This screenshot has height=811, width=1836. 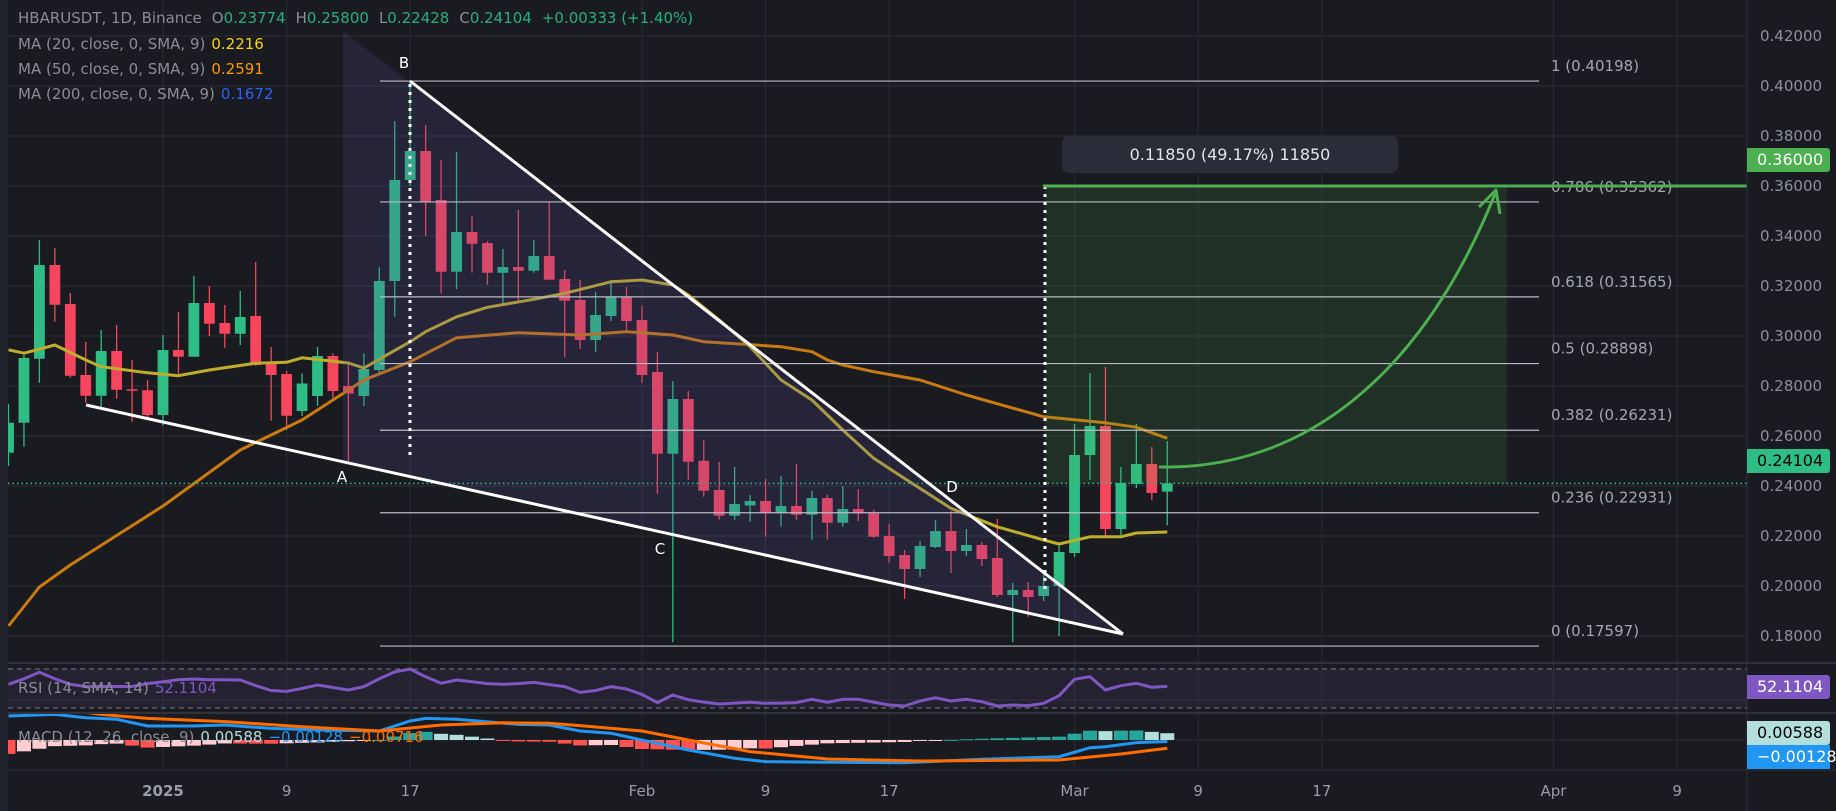 What do you see at coordinates (112, 44) in the screenshot?
I see `ma20-label: MA (20, close, 0, SMA, 9)` at bounding box center [112, 44].